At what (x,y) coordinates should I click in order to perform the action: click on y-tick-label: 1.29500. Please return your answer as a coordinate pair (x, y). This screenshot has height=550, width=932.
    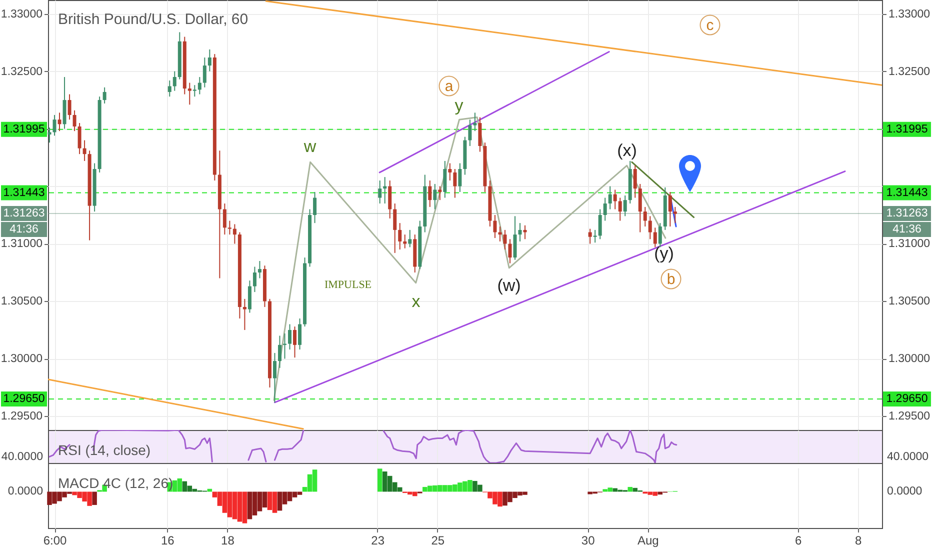
    Looking at the image, I should click on (21, 416).